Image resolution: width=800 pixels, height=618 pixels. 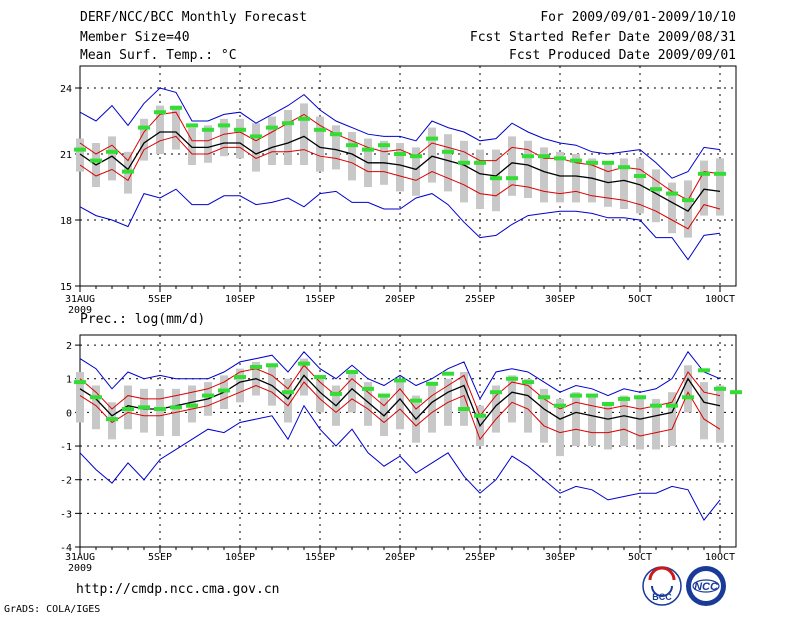 What do you see at coordinates (400, 224) in the screenshot?
I see `series-line-min` at bounding box center [400, 224].